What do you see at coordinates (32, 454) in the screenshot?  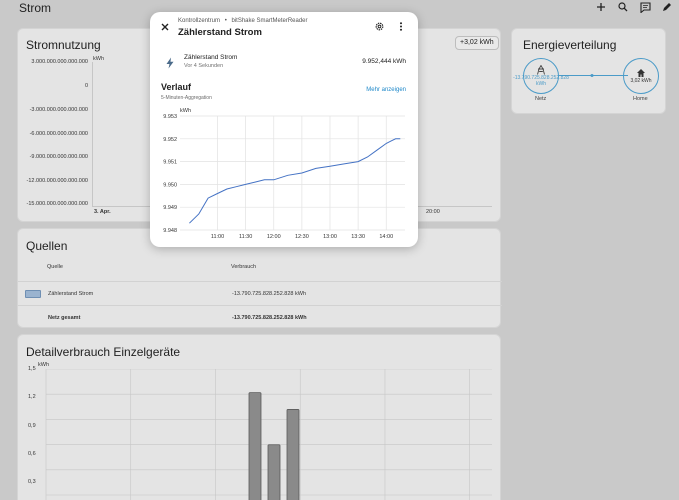 I see `detail-y-tick: 0,6` at bounding box center [32, 454].